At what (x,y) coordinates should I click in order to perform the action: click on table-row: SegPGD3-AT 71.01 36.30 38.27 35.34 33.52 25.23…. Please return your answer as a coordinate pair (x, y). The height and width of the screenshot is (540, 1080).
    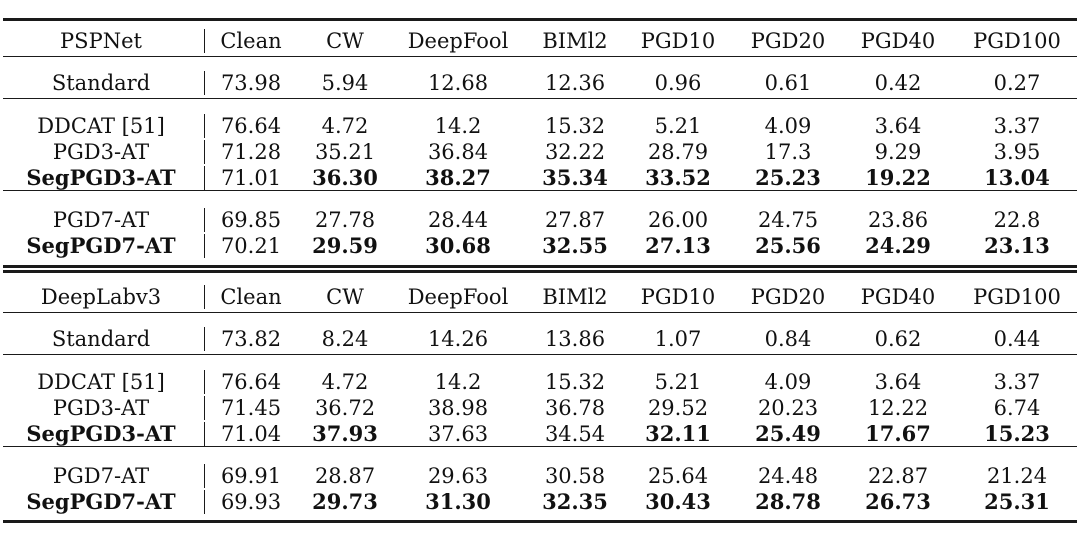
    Looking at the image, I should click on (540, 178).